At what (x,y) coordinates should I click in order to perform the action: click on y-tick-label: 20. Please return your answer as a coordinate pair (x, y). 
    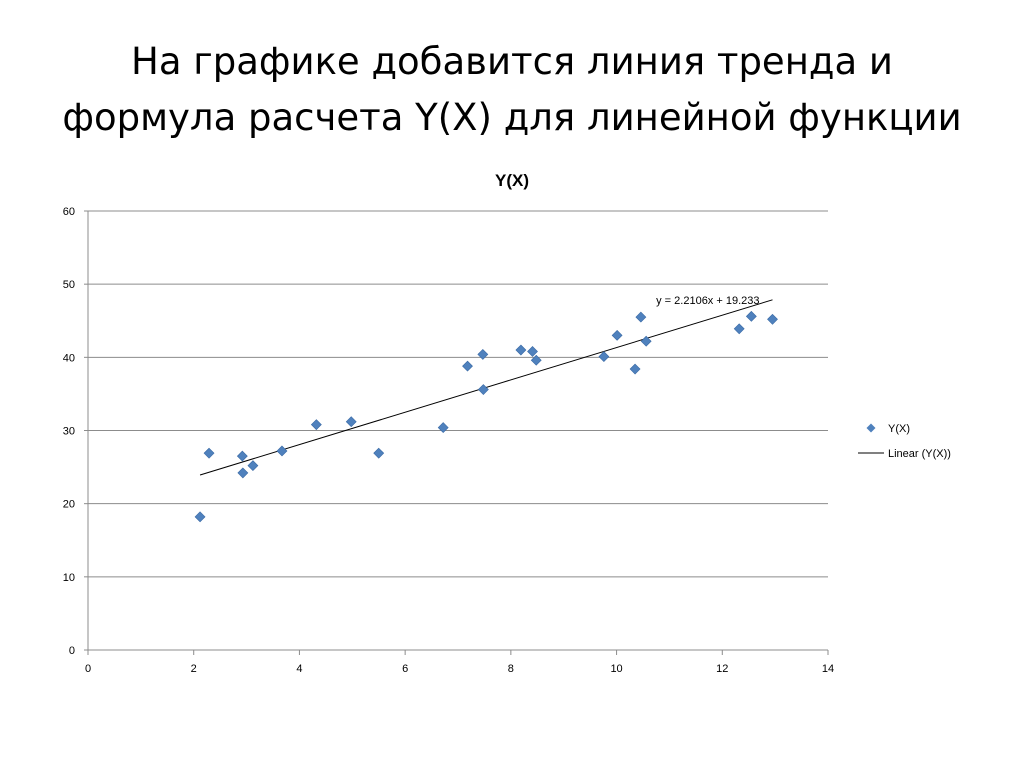
    Looking at the image, I should click on (69, 505).